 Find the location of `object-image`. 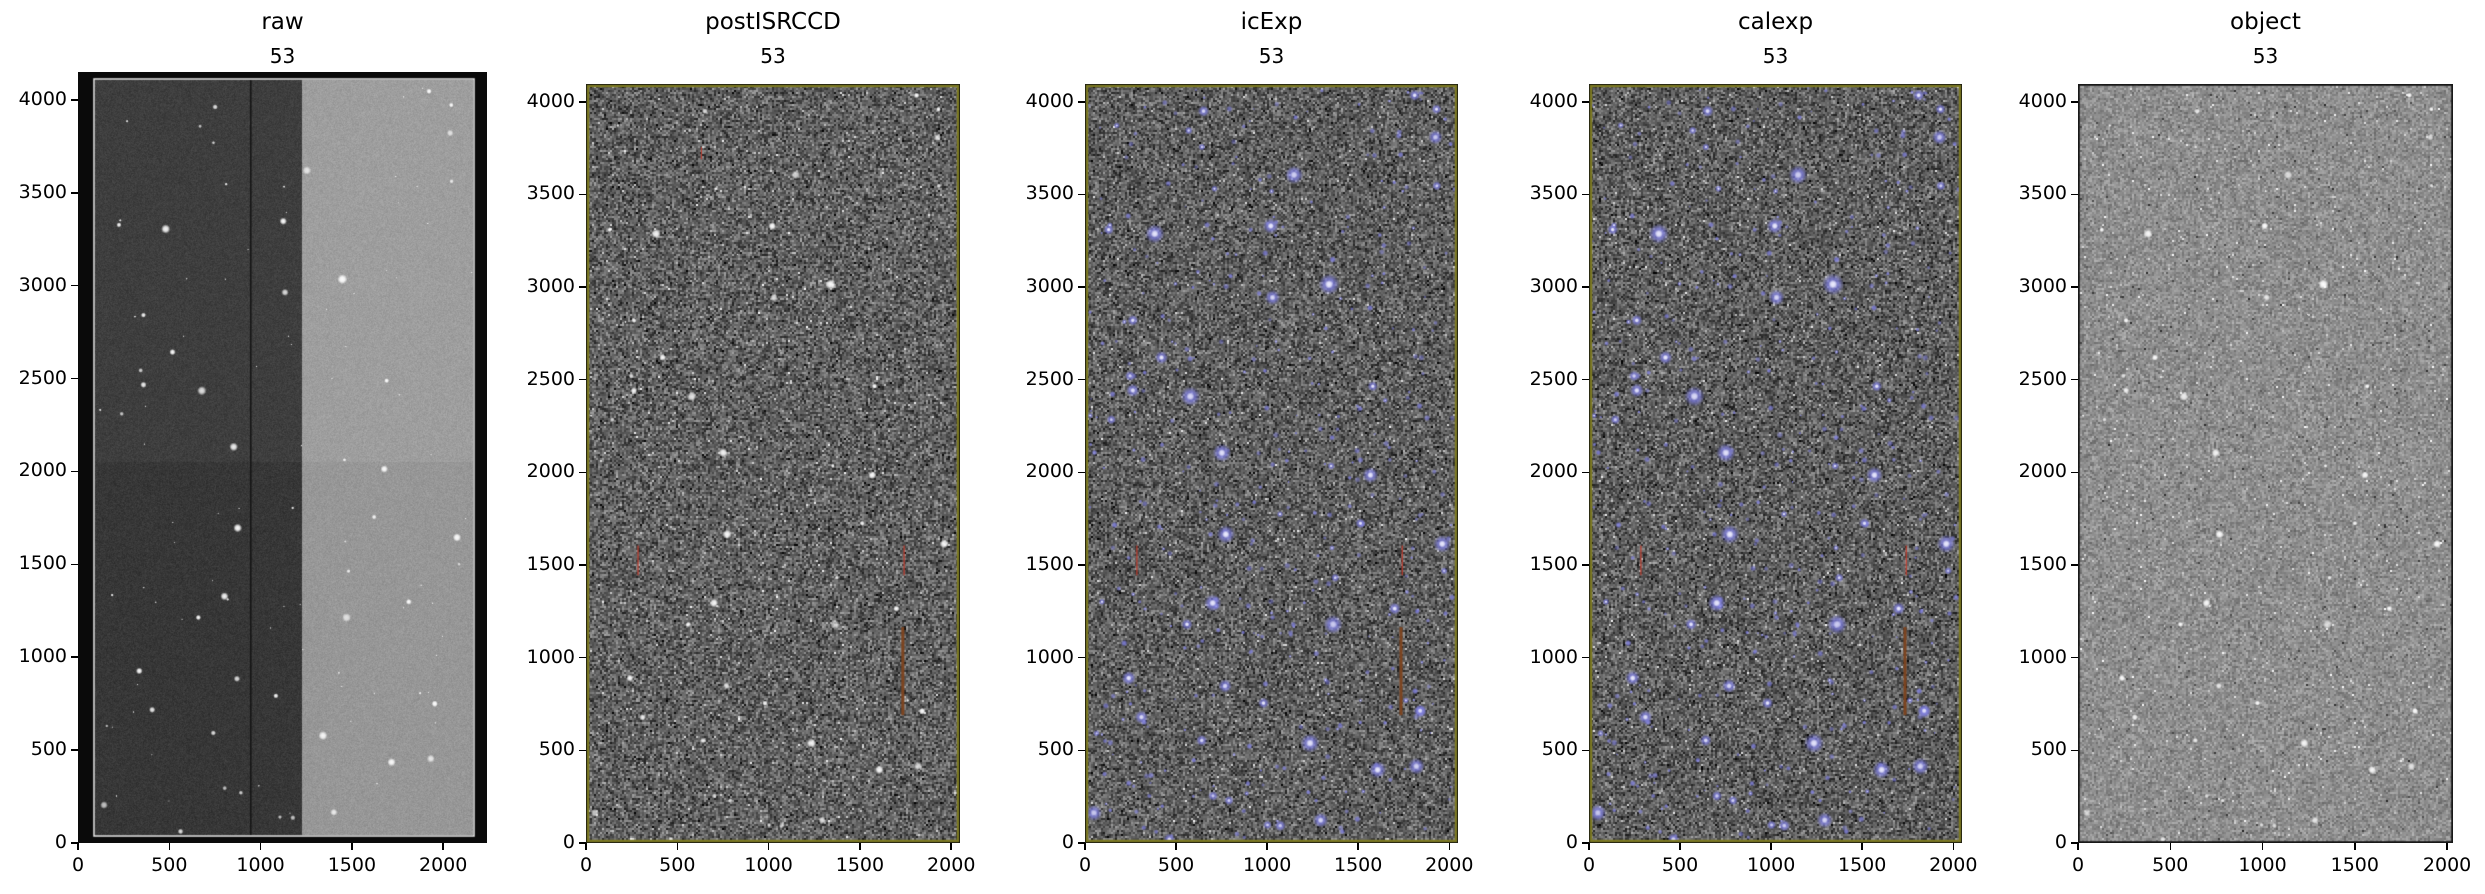

object-image is located at coordinates (2265, 463).